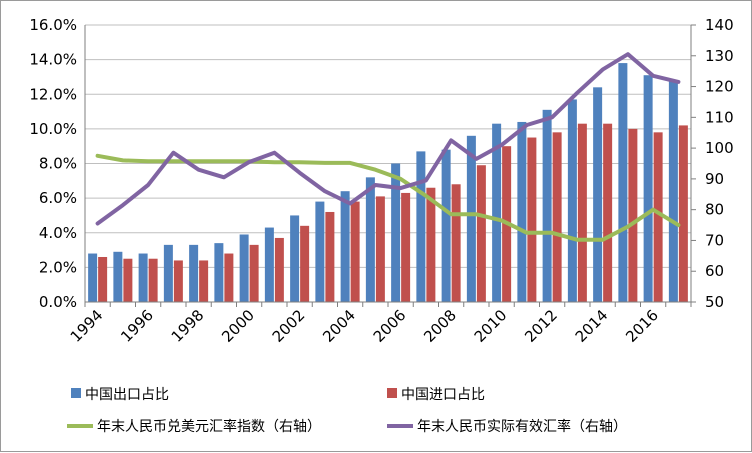 Image resolution: width=752 pixels, height=453 pixels. Describe the element at coordinates (53, 25) in the screenshot. I see `y-left-tick-label: 16.0%` at that location.